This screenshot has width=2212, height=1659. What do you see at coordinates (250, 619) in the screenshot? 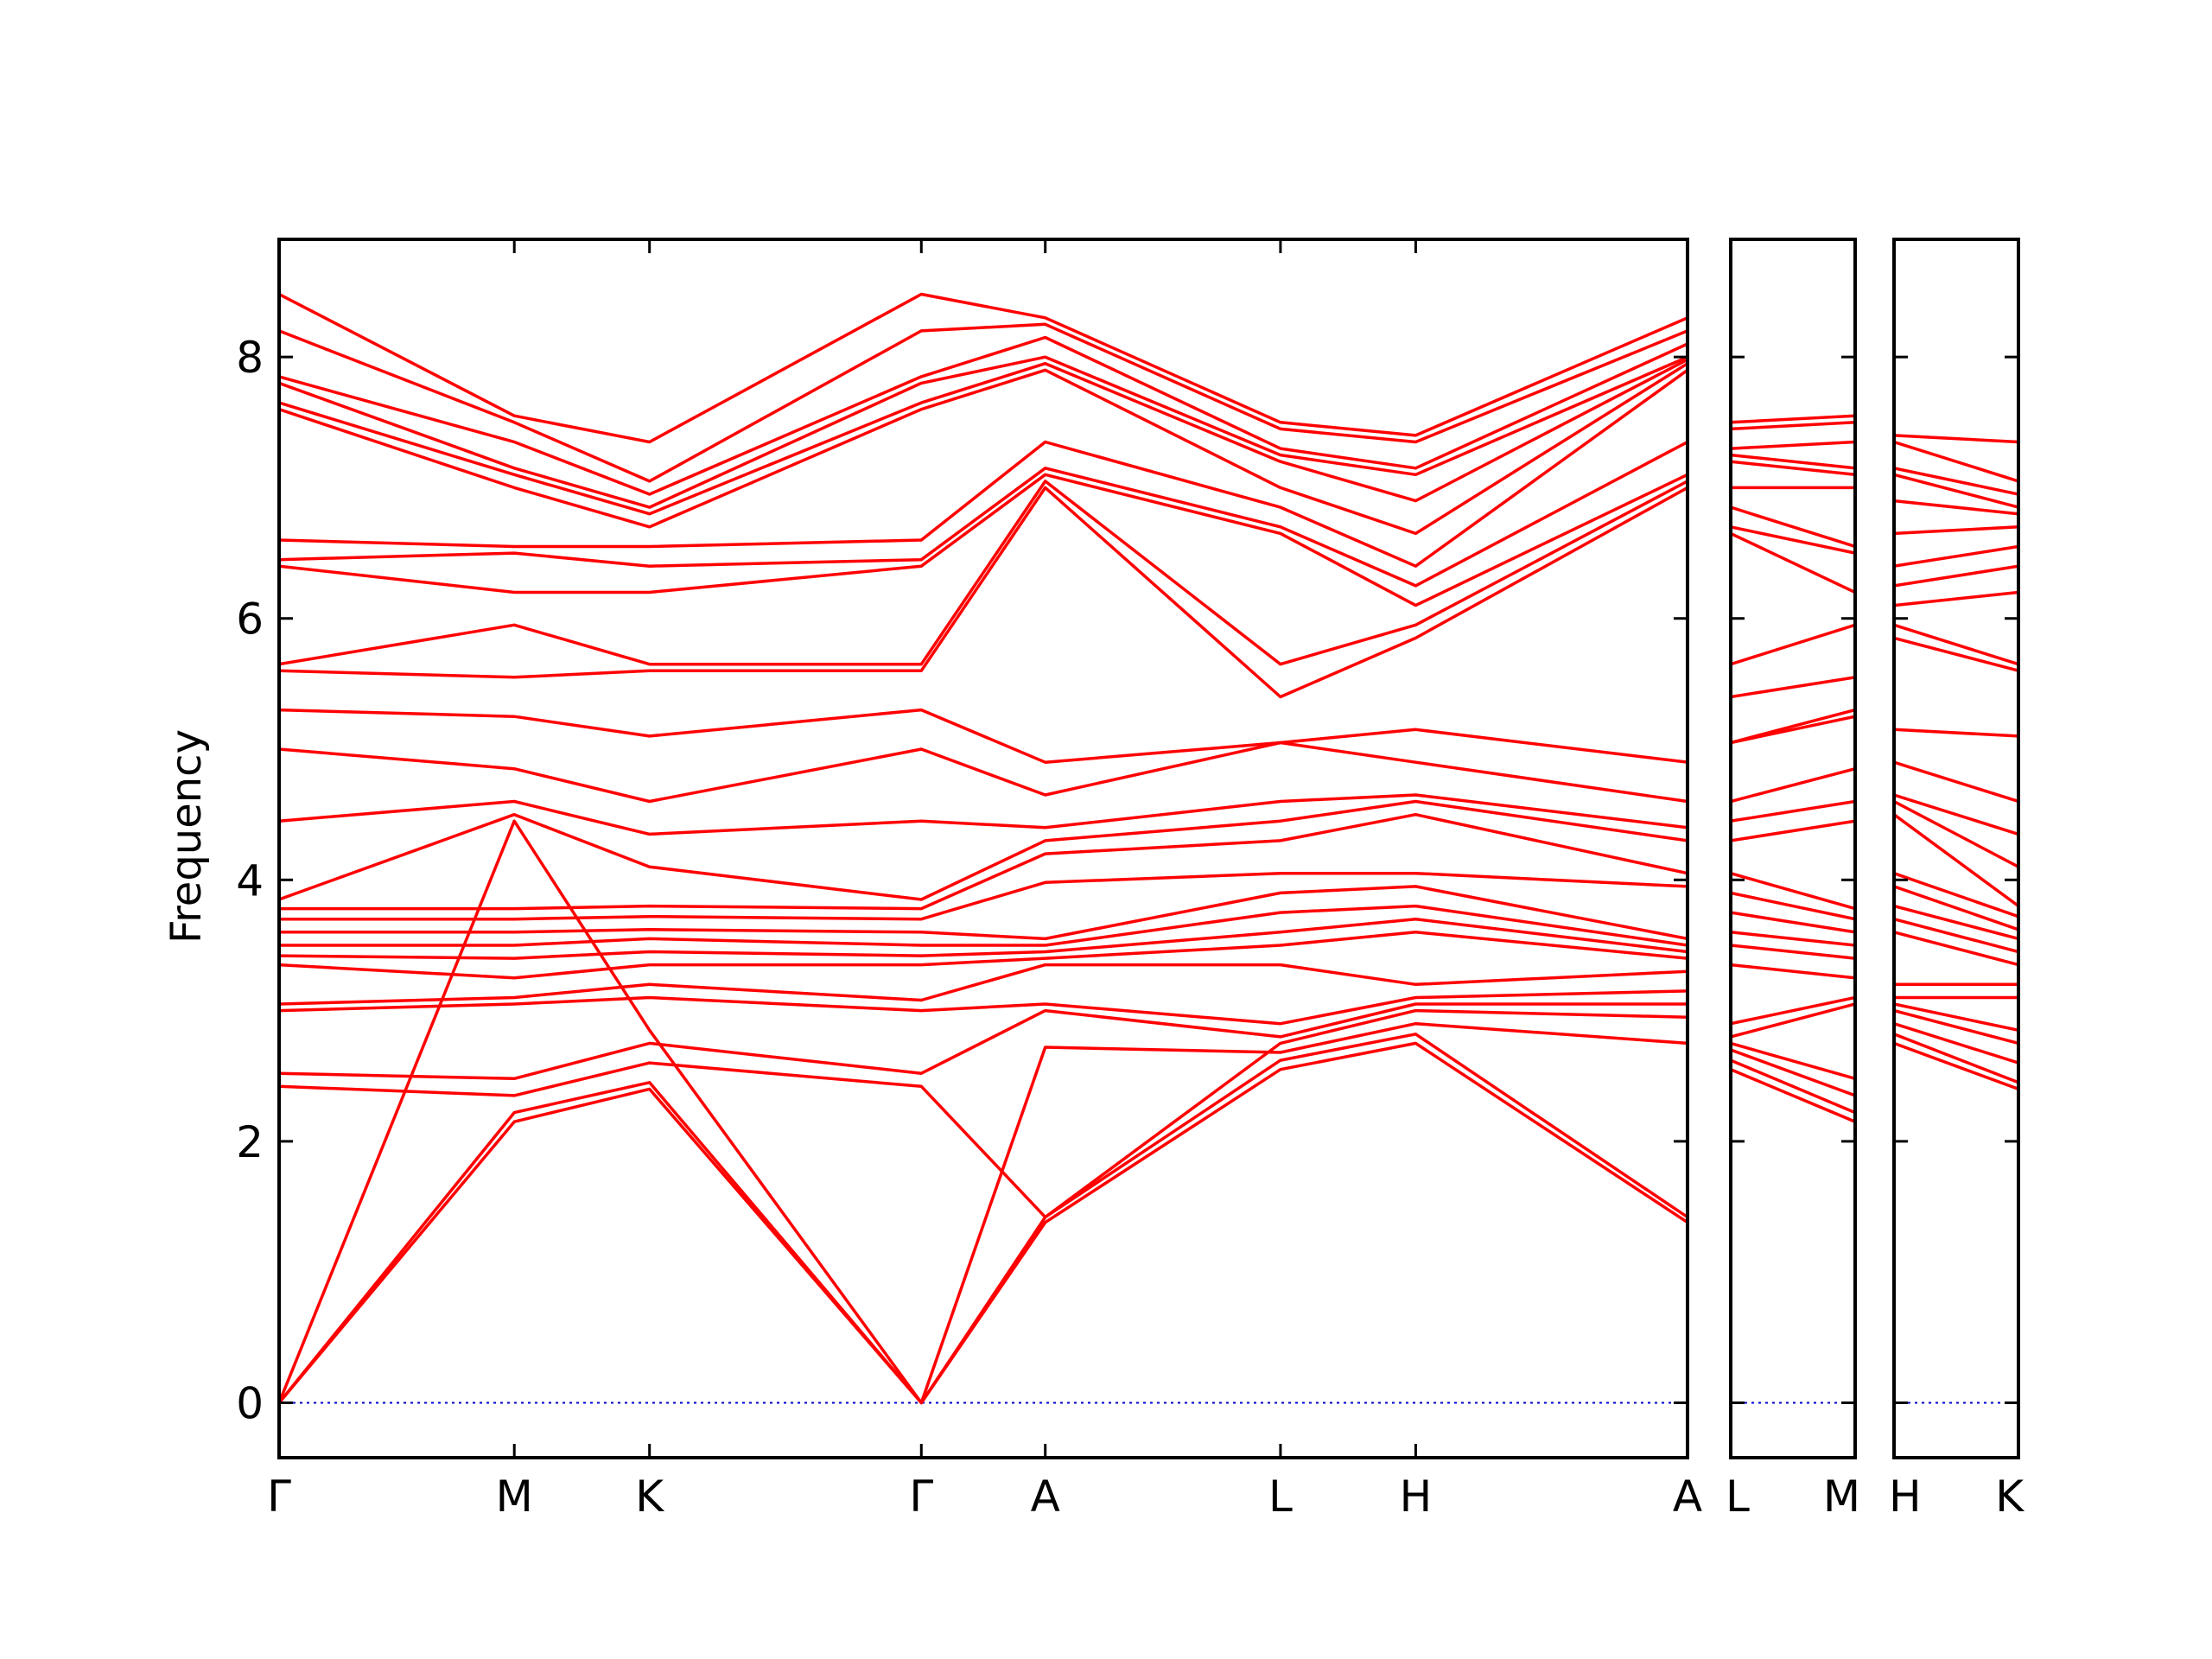
I see `y-tick-label: 6` at bounding box center [250, 619].